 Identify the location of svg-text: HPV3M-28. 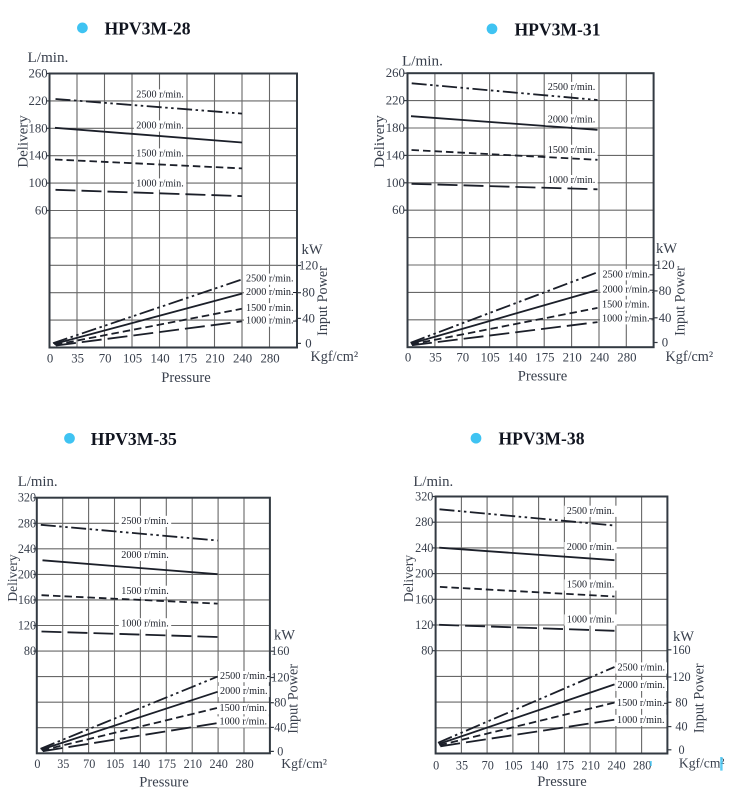
(148, 28).